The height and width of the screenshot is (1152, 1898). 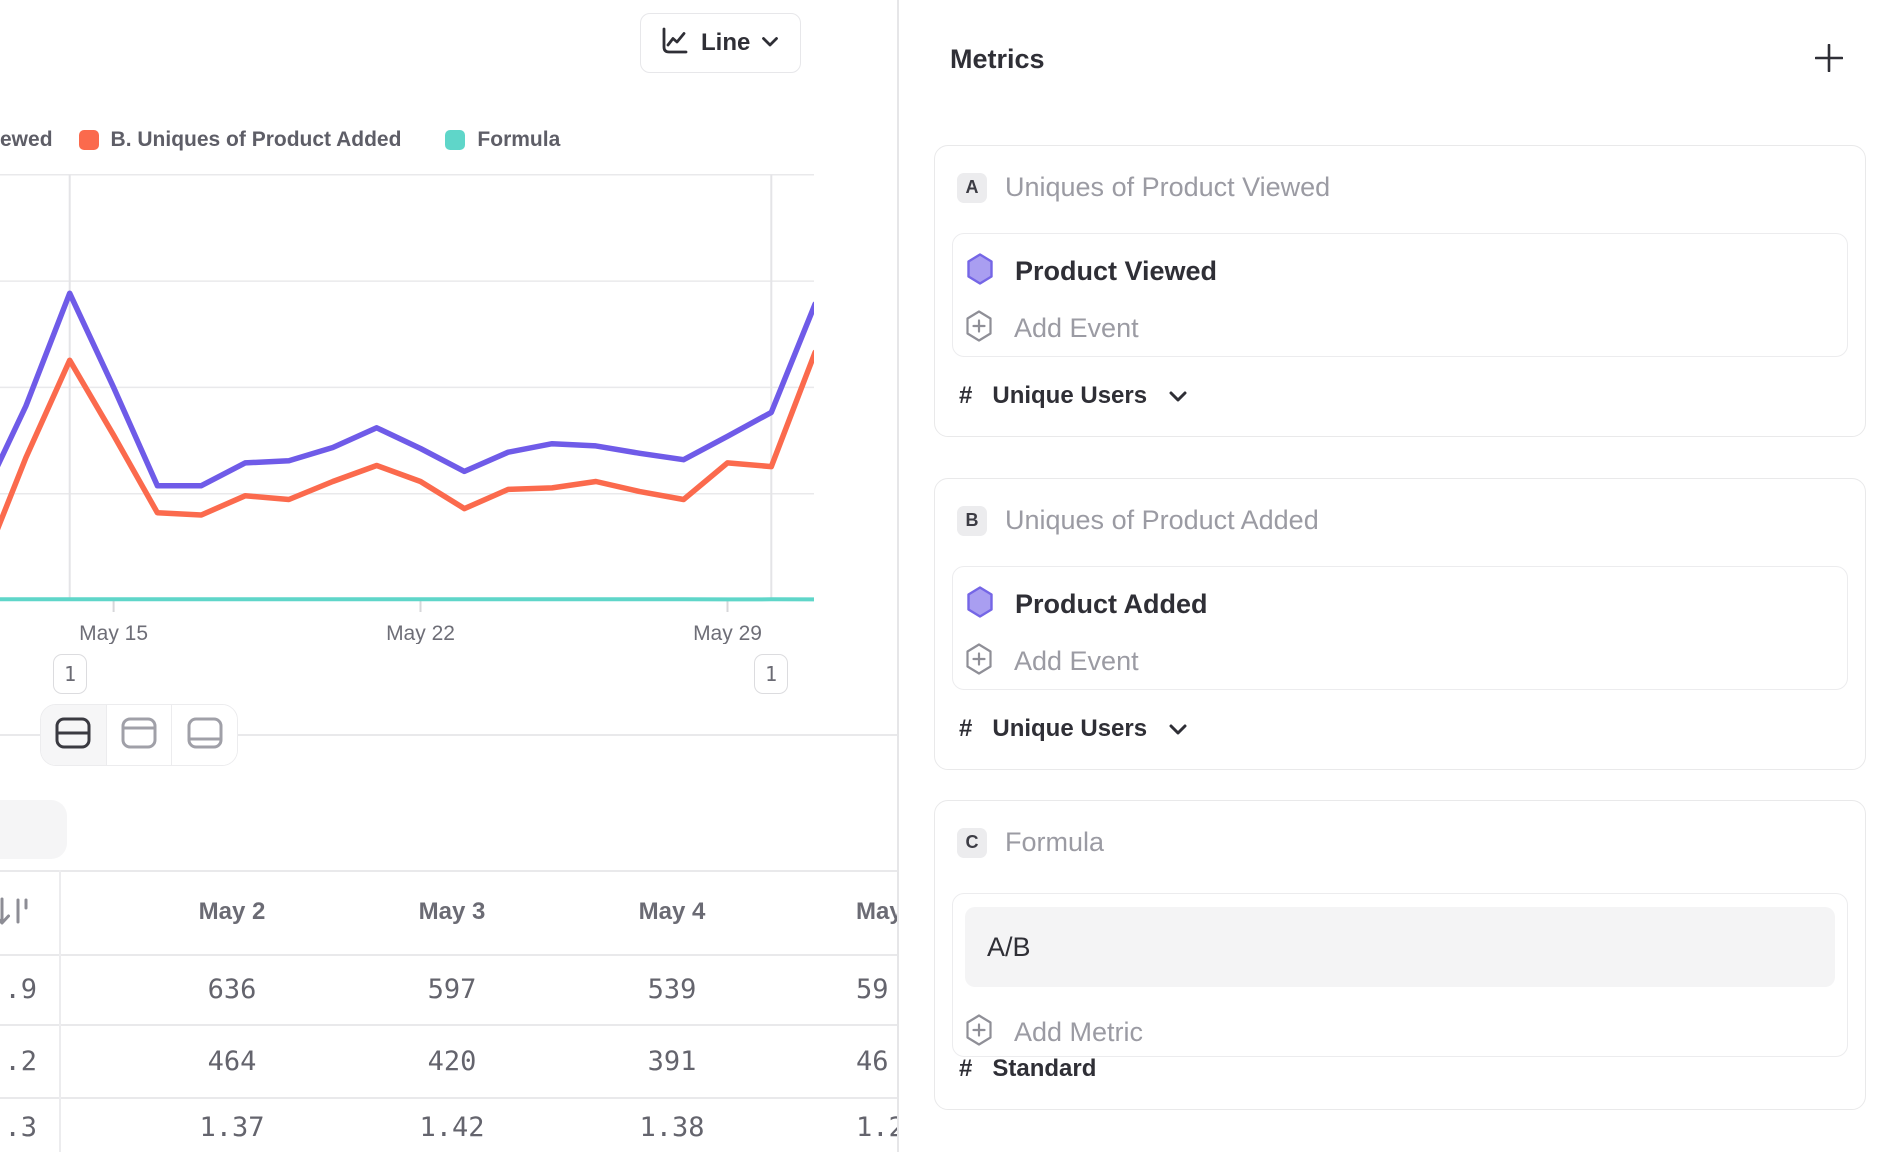 I want to click on svg-text: May 22, so click(x=420, y=633).